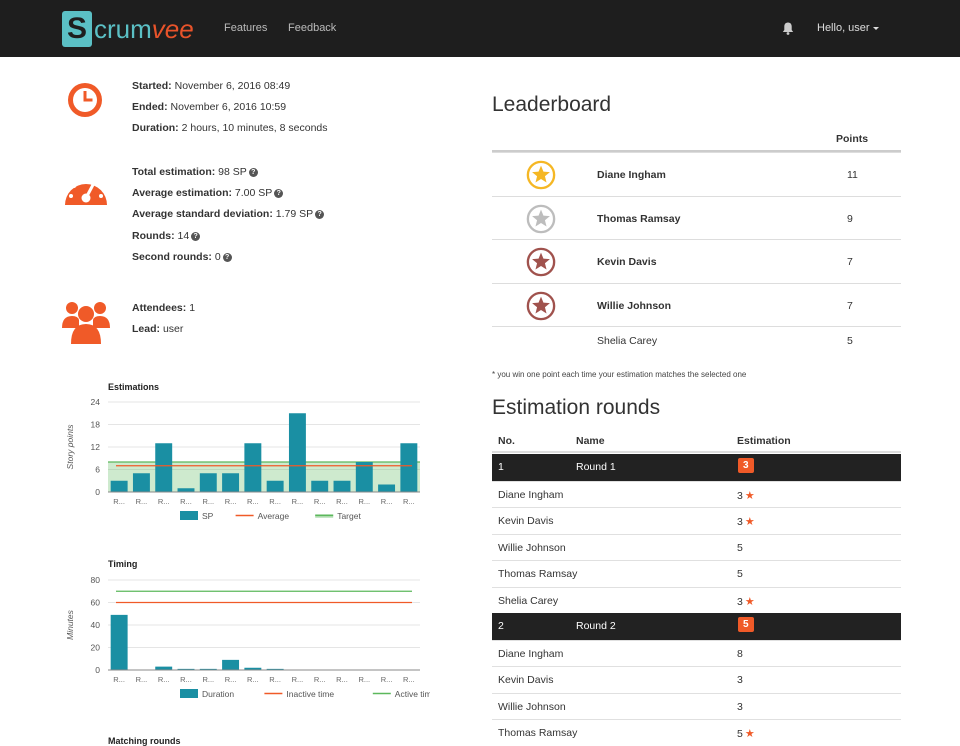  I want to click on rounds-line: Rounds: 14?, so click(166, 236).